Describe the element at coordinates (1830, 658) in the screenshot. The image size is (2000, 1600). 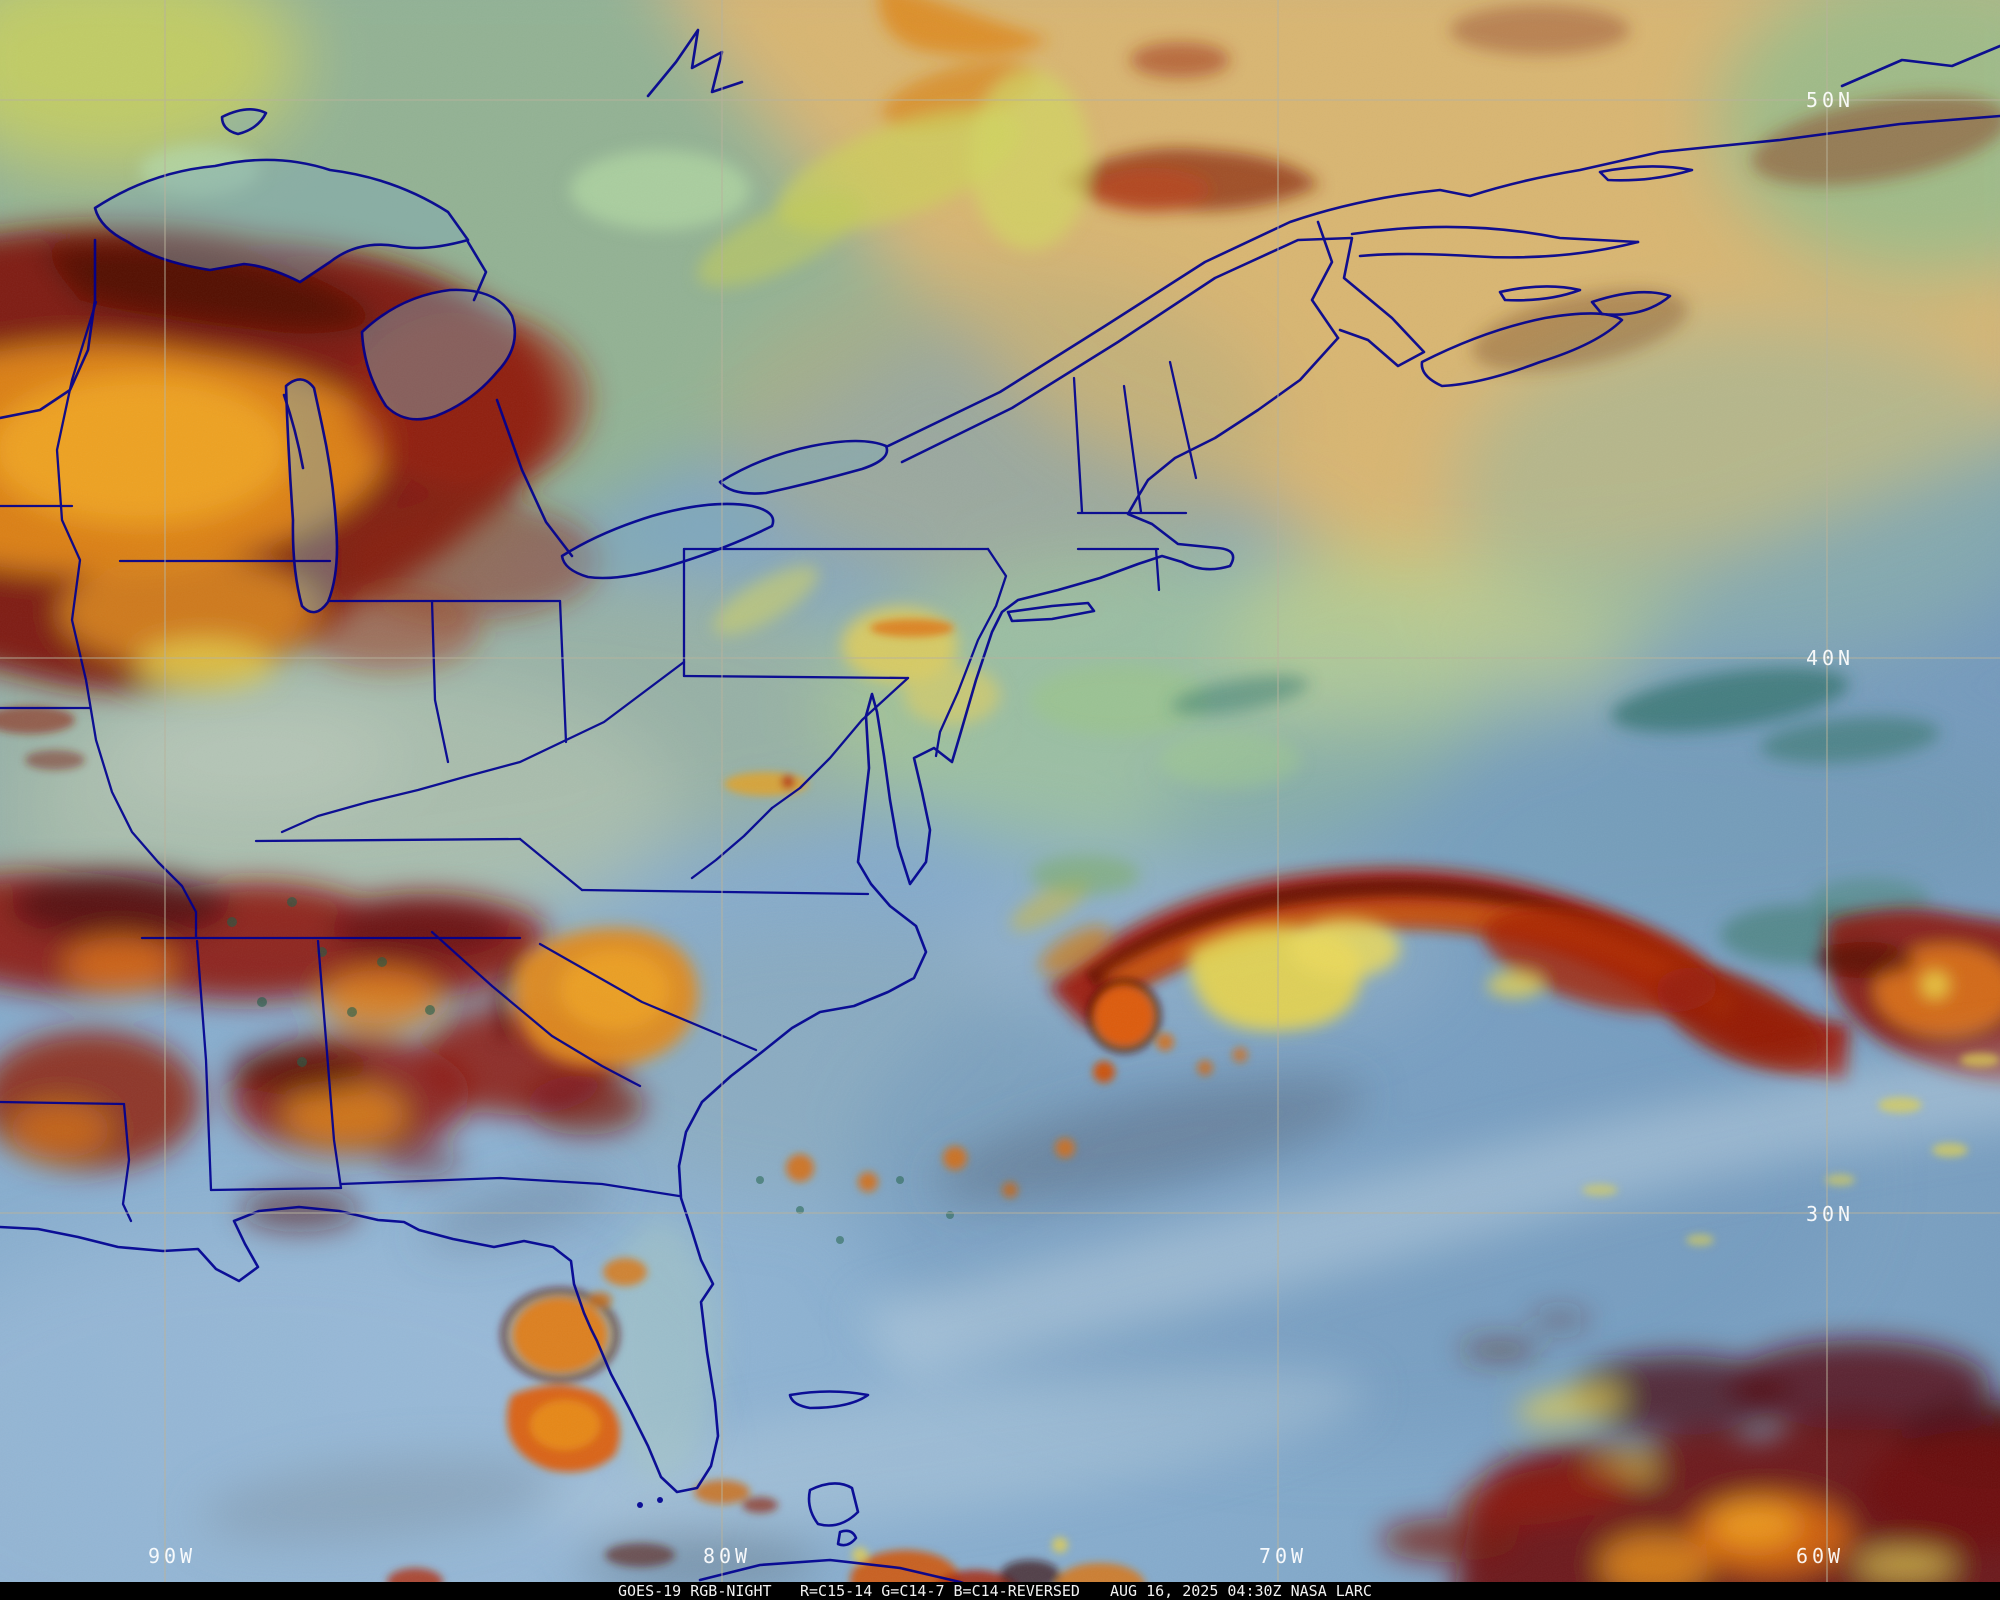
I see `lat-label-40n: 40N` at that location.